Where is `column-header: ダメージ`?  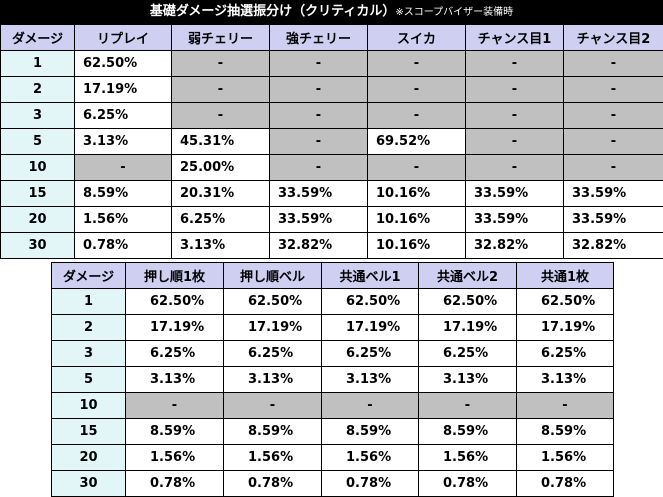 column-header: ダメージ is located at coordinates (38, 38).